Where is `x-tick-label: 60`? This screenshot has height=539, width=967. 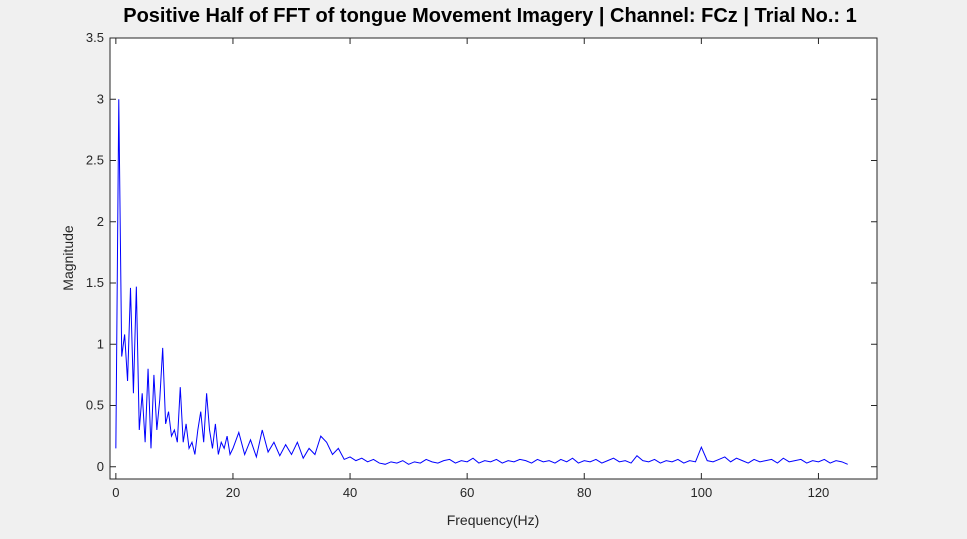 x-tick-label: 60 is located at coordinates (467, 492).